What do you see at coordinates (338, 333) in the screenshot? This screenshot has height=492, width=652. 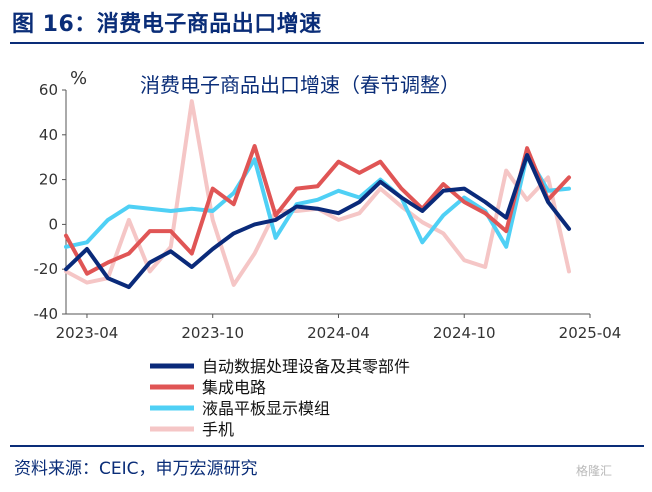 I see `x-tick-label: 2024-04` at bounding box center [338, 333].